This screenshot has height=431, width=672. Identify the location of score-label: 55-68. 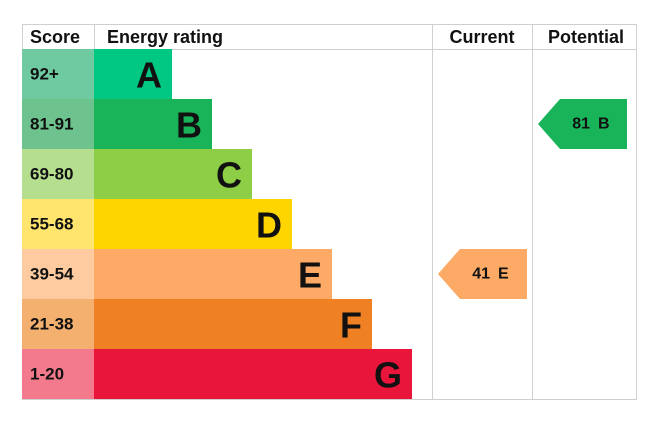
(51, 224).